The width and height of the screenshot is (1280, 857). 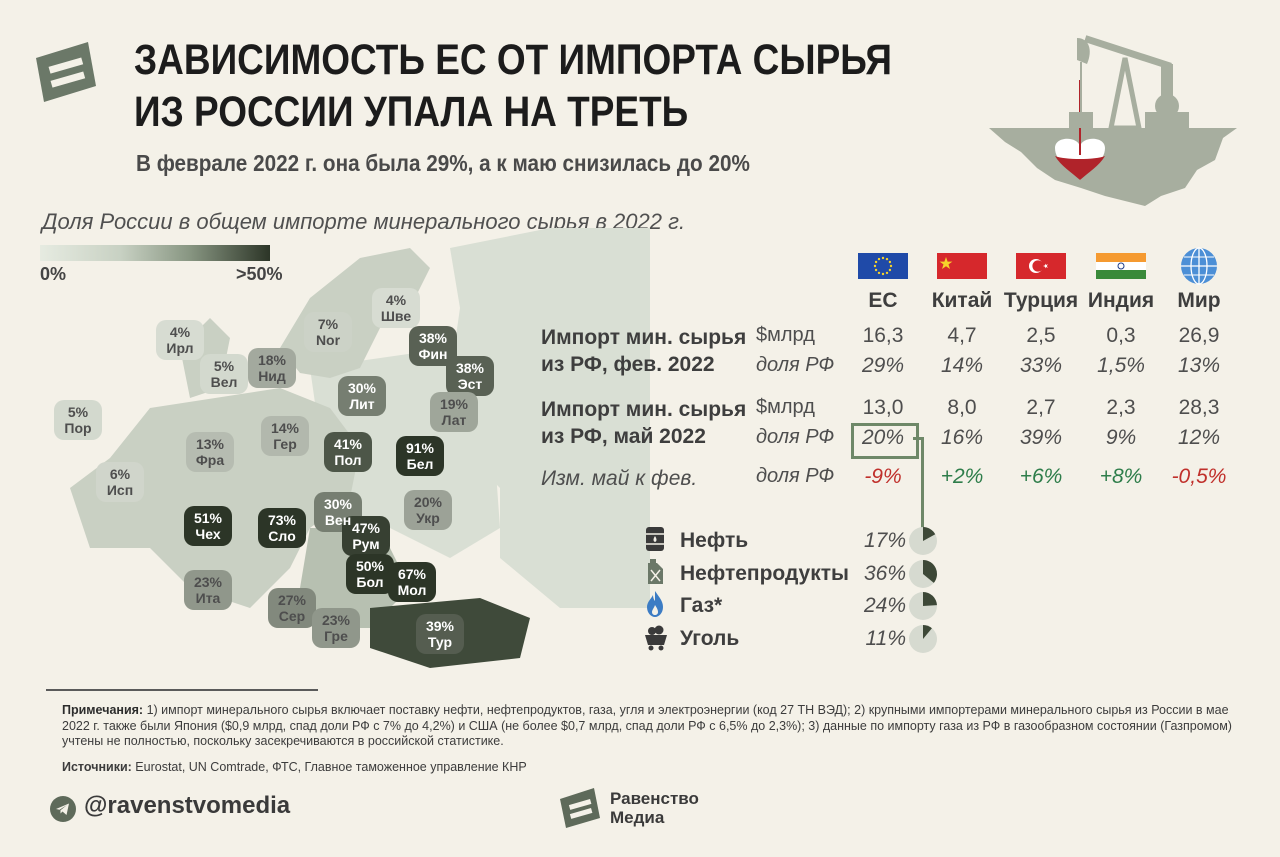 I want to click on region-label: 30% Вен, so click(x=338, y=512).